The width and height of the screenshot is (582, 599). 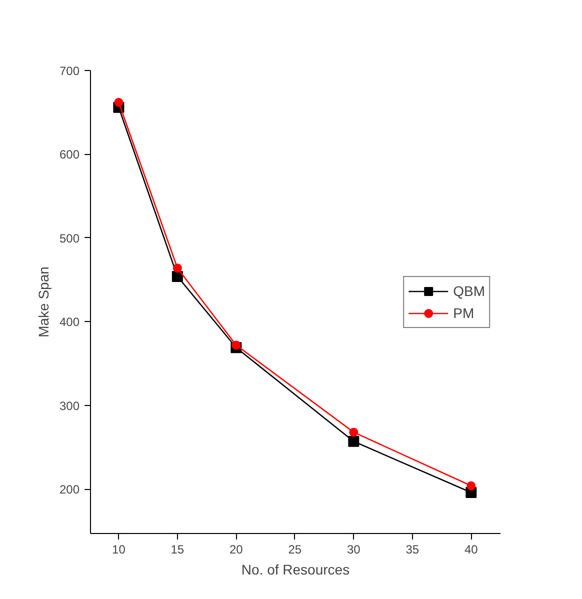 What do you see at coordinates (69, 238) in the screenshot?
I see `y-tick-label: 500` at bounding box center [69, 238].